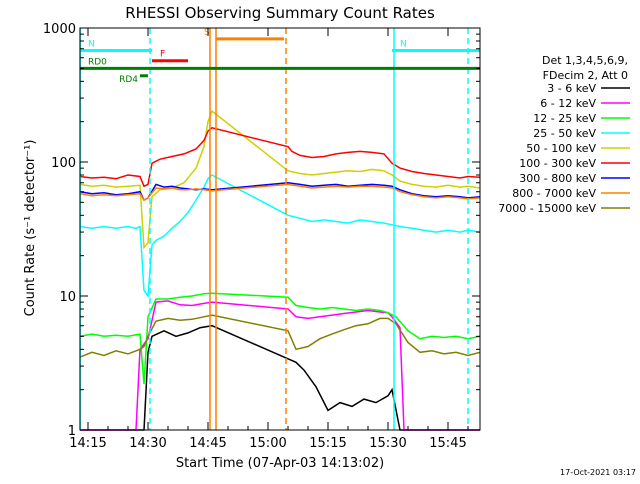  I want to click on legend-header-0: Det 1,3,4,5,6,9,, so click(585, 60).